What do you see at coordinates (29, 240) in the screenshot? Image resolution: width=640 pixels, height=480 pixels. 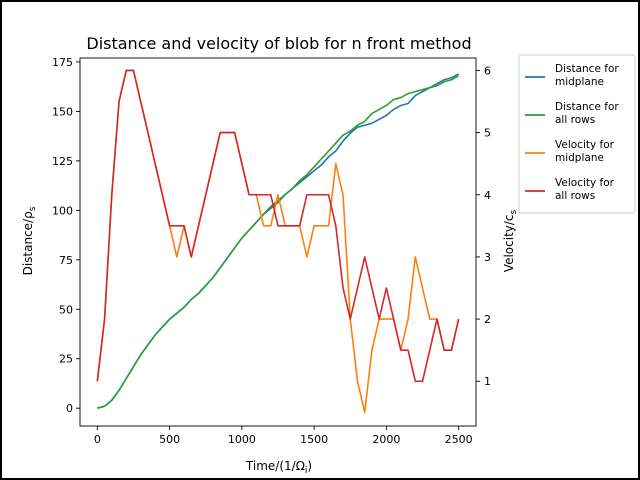 I see `y-axis-left-label: Distance/ρs` at bounding box center [29, 240].